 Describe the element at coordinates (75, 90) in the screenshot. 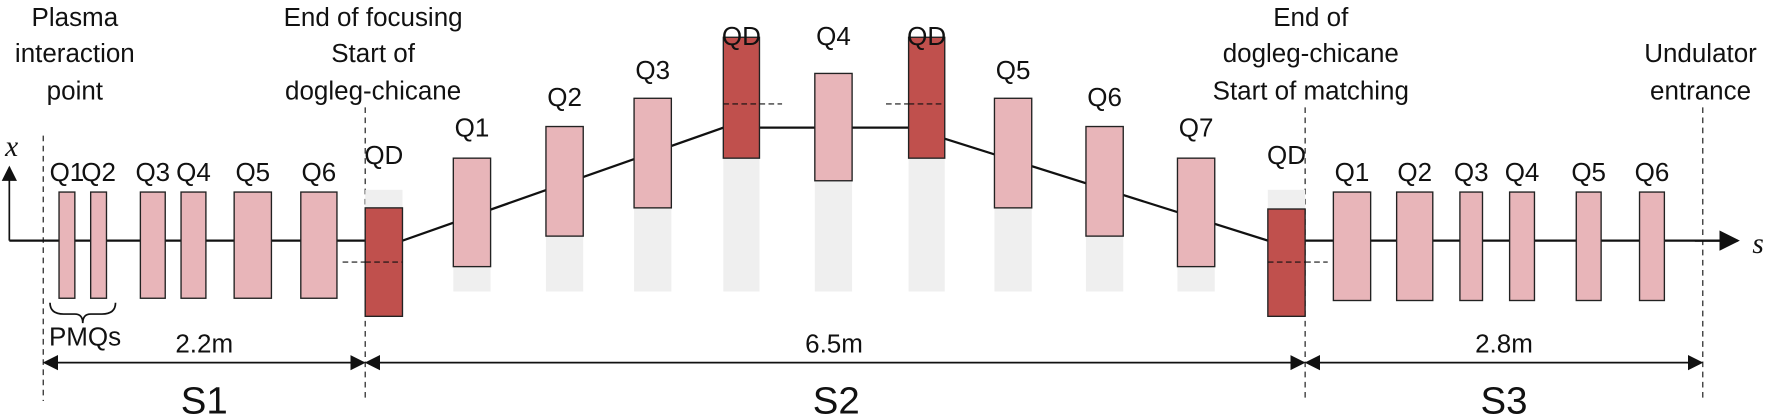

I see `location-label: point` at that location.